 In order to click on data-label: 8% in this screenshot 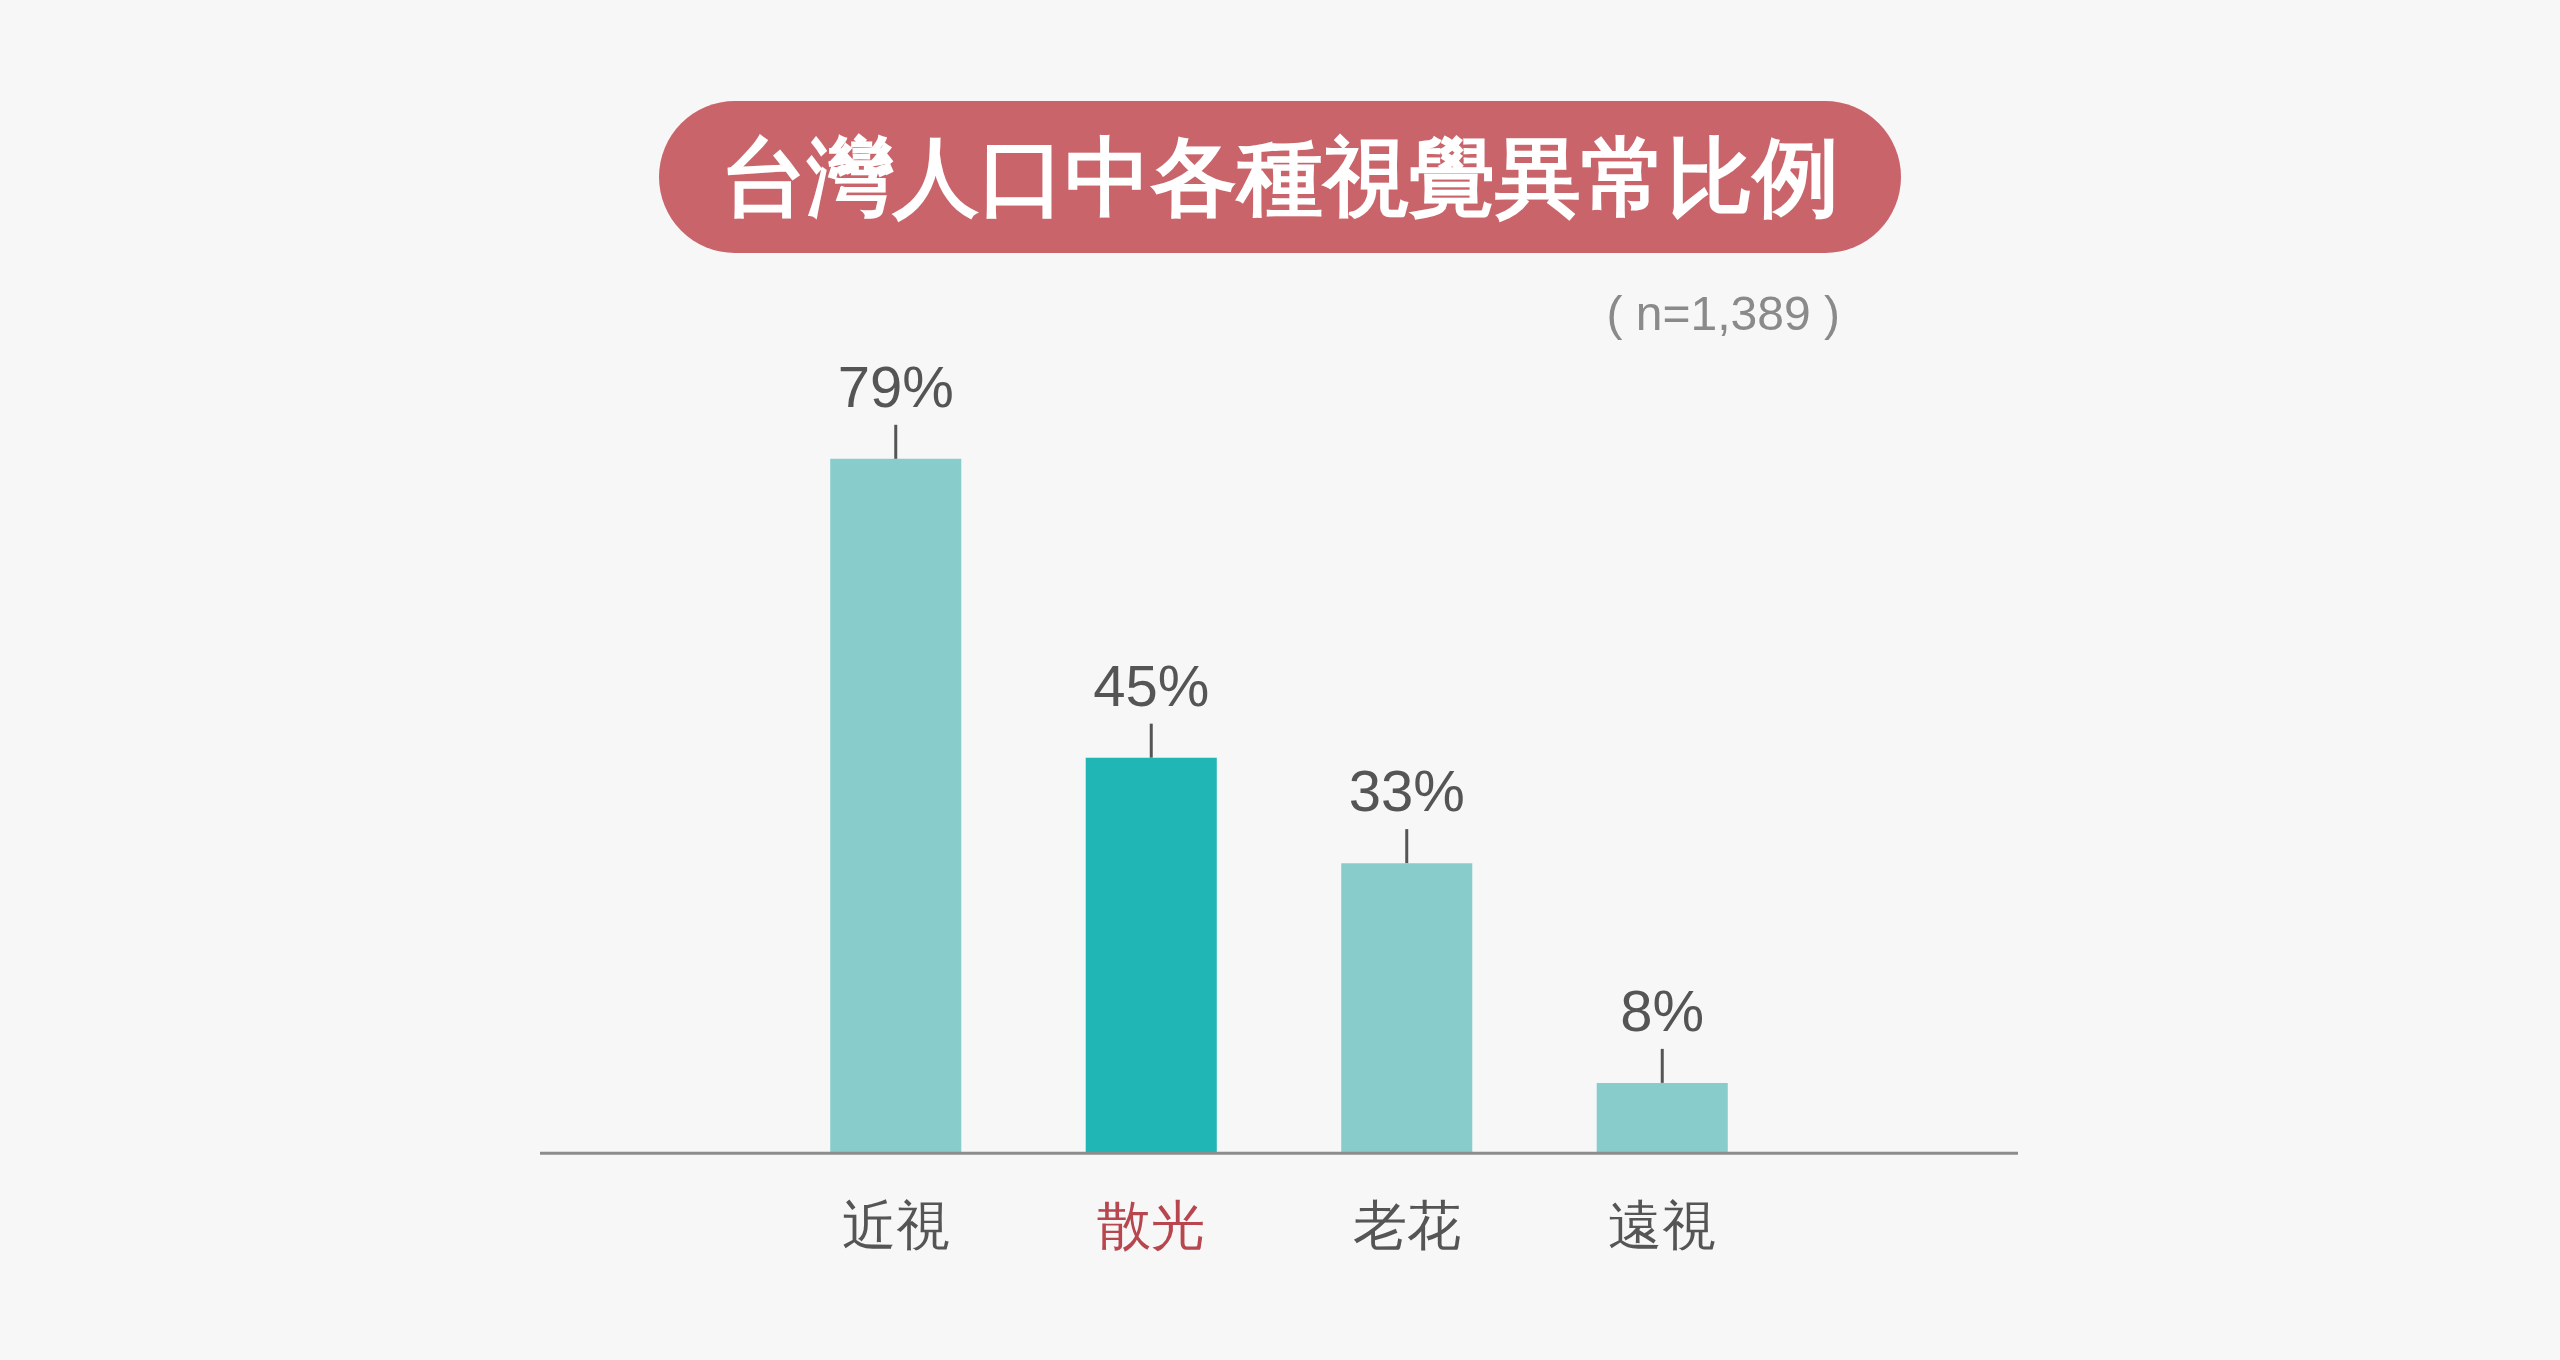, I will do `click(1662, 1010)`.